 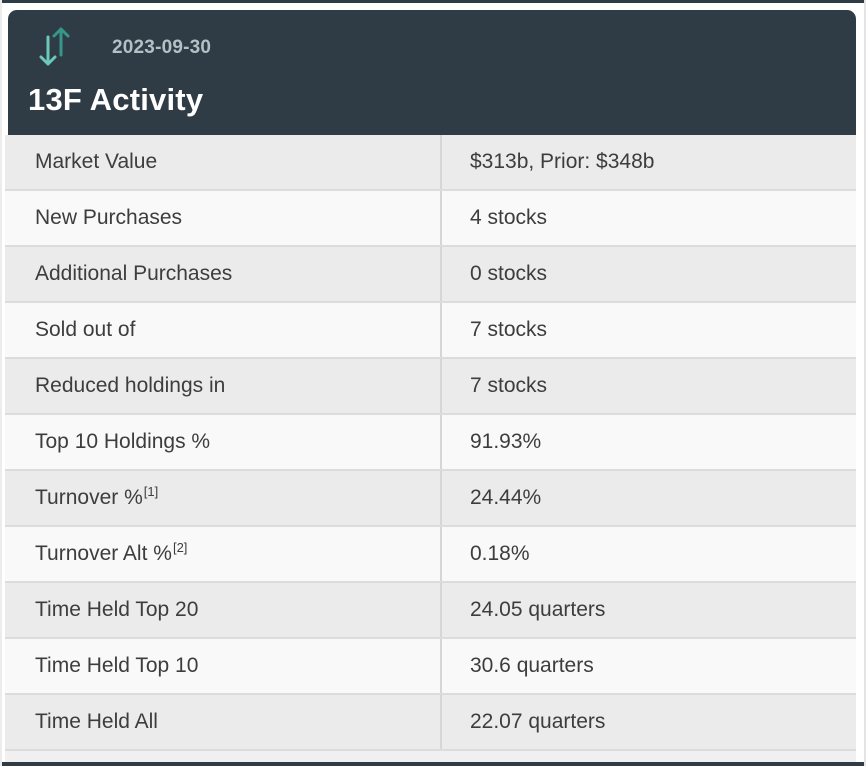 What do you see at coordinates (223, 666) in the screenshot?
I see `row-label: Time Held Top 10` at bounding box center [223, 666].